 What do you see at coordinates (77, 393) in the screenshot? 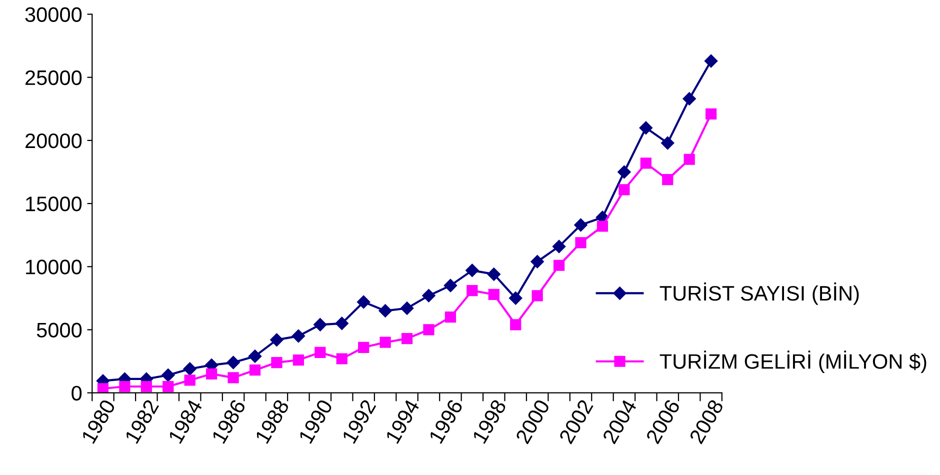
I see `y-tick-label: 0` at bounding box center [77, 393].